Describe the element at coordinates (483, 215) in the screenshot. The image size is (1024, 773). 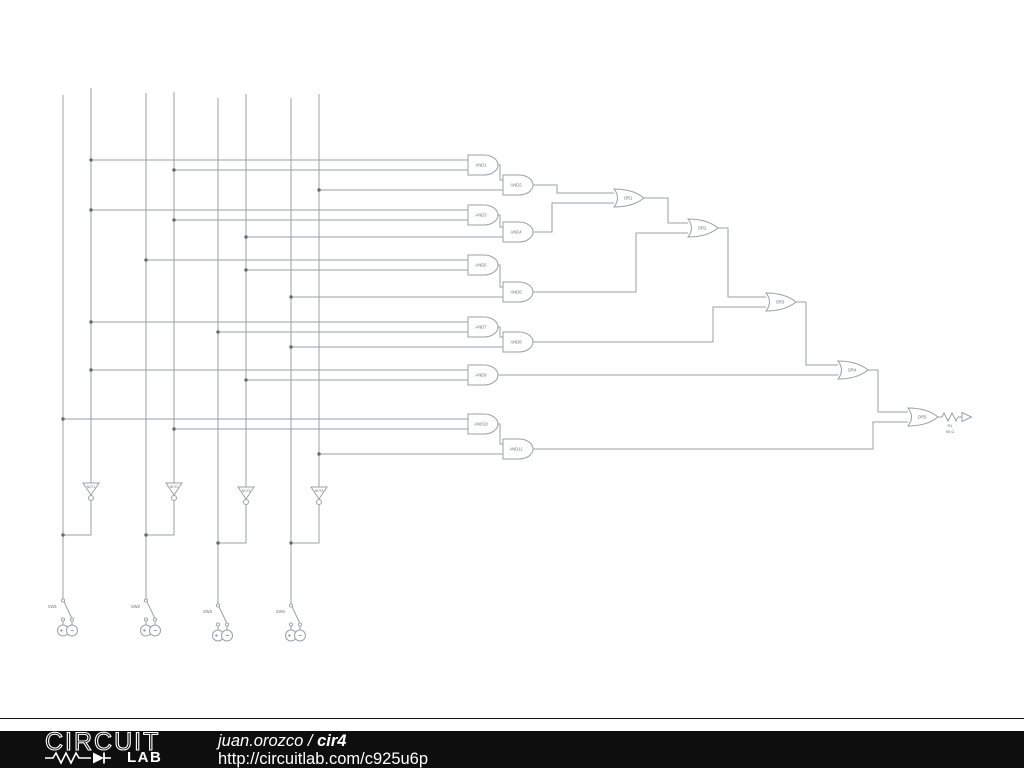
I see `and-gate-AND3: AND3` at that location.